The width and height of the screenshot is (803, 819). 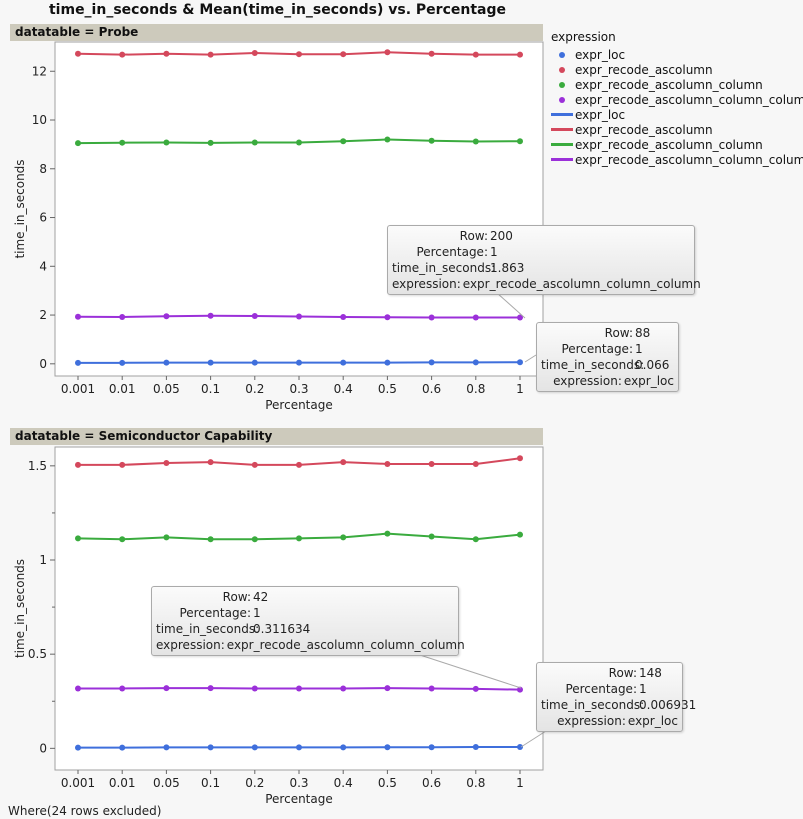 I want to click on panel-header-probe: datatable = Probe, so click(x=276, y=32).